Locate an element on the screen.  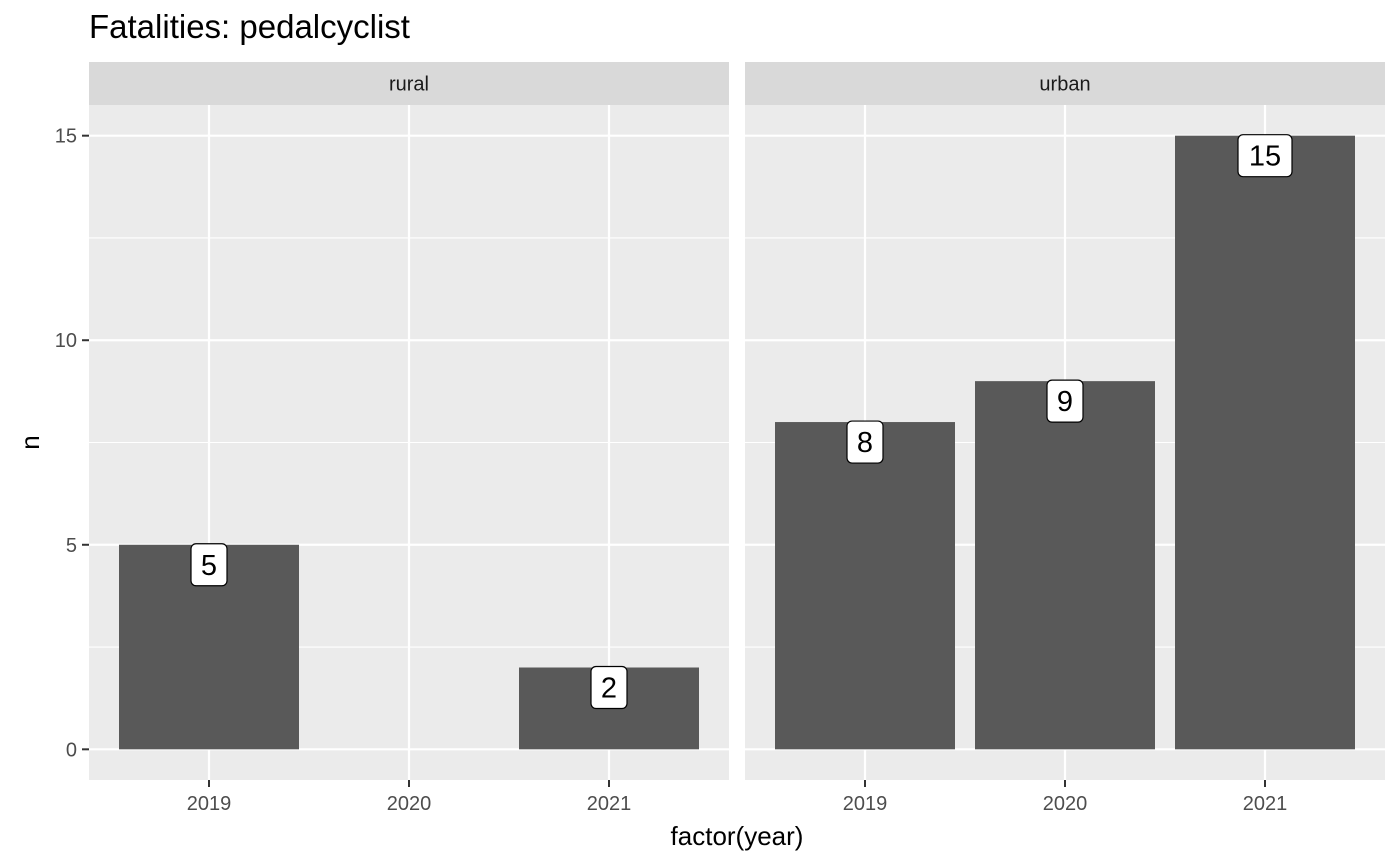
bar-urban-2019 is located at coordinates (865, 586).